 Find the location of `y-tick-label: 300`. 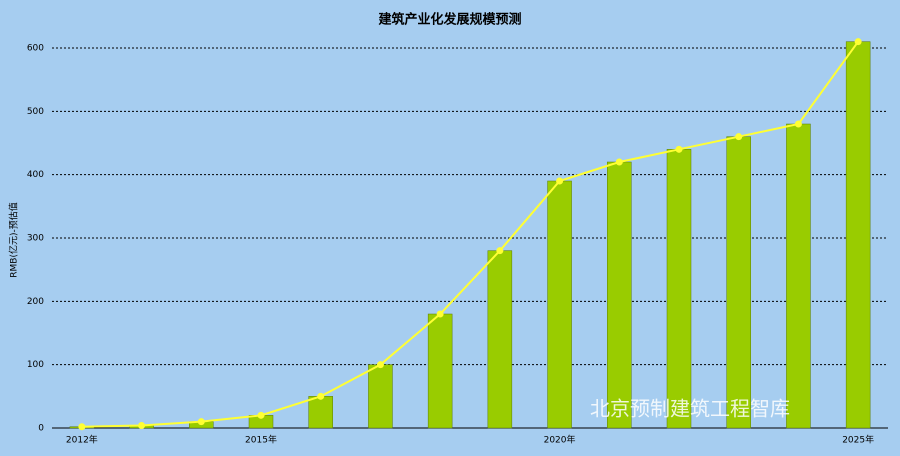

y-tick-label: 300 is located at coordinates (35, 239).